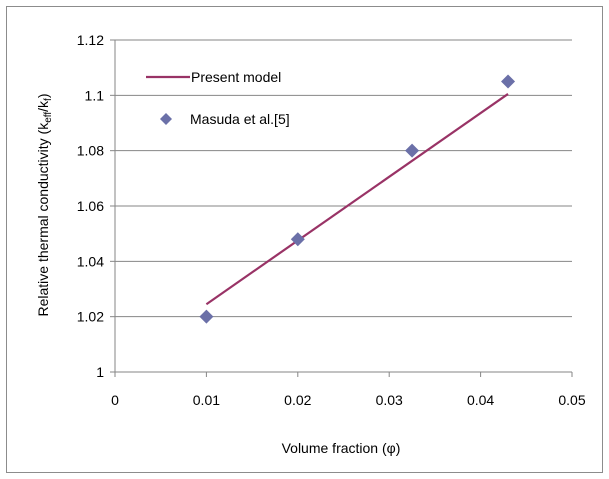 This screenshot has height=479, width=609. What do you see at coordinates (43, 106) in the screenshot?
I see `y-axis-title-mid: /k` at bounding box center [43, 106].